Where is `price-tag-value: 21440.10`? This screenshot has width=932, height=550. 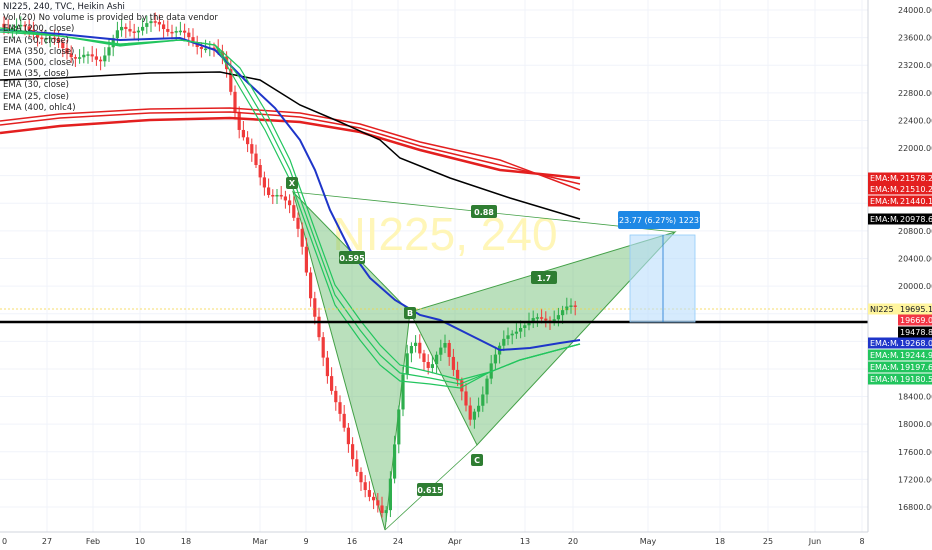
price-tag-value: 21440.10 is located at coordinates (916, 201).